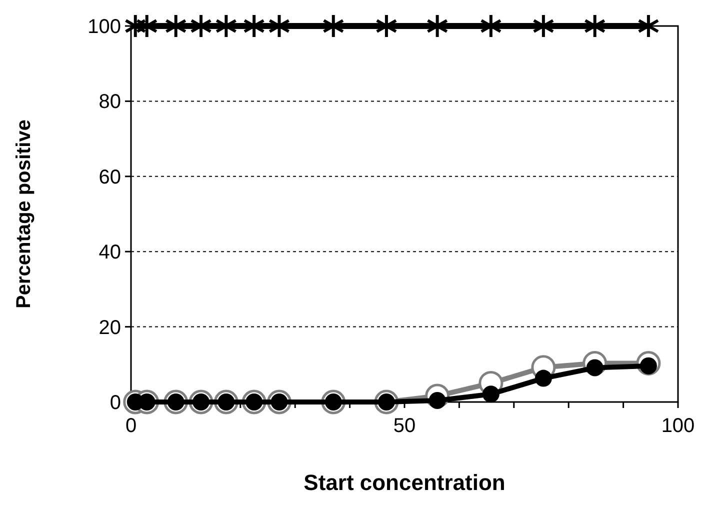 Image resolution: width=702 pixels, height=510 pixels. I want to click on x-tick-label: 100, so click(678, 426).